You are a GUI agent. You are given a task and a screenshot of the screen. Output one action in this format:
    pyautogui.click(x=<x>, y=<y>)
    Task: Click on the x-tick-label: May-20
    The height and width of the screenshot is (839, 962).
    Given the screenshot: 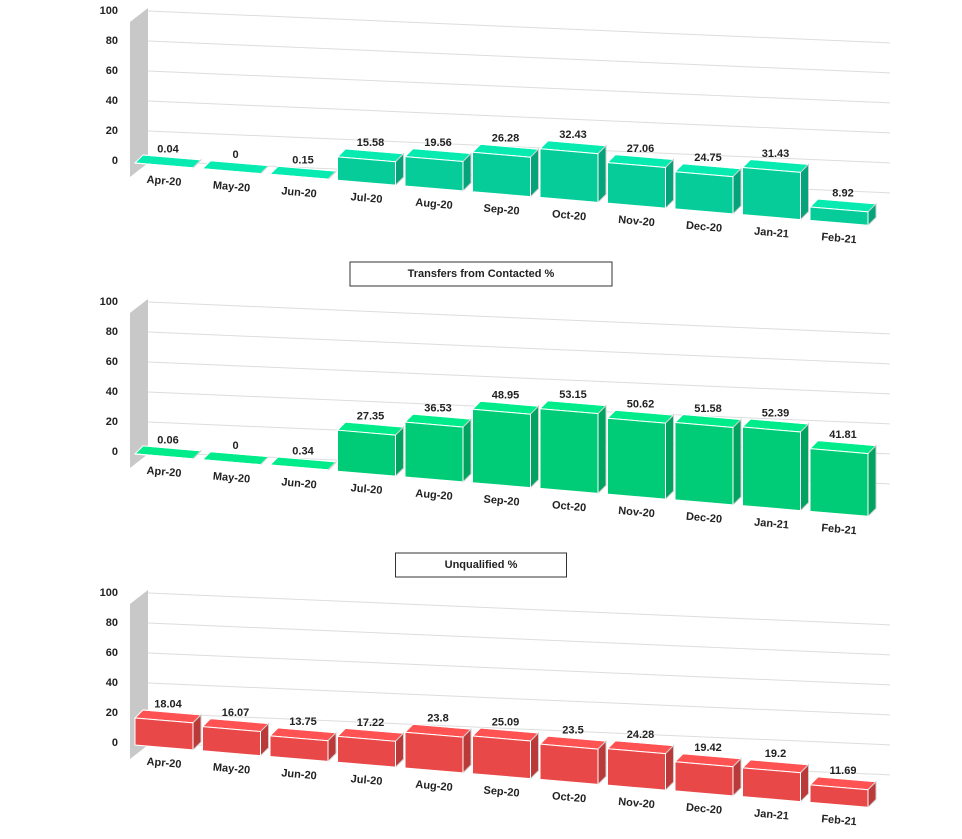 What is the action you would take?
    pyautogui.click(x=231, y=187)
    